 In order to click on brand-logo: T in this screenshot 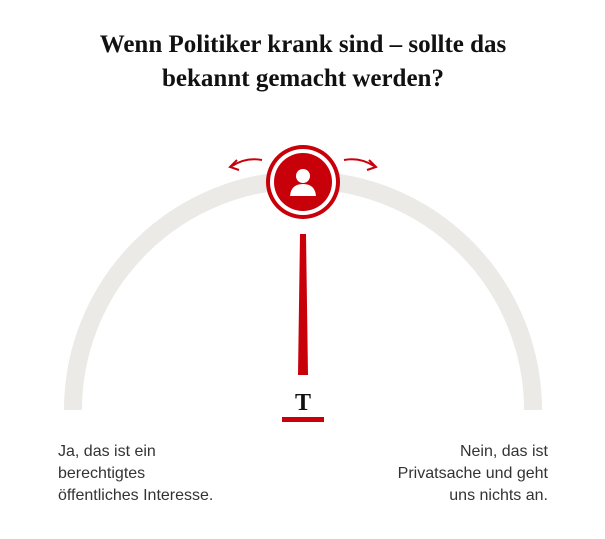, I will do `click(303, 403)`.